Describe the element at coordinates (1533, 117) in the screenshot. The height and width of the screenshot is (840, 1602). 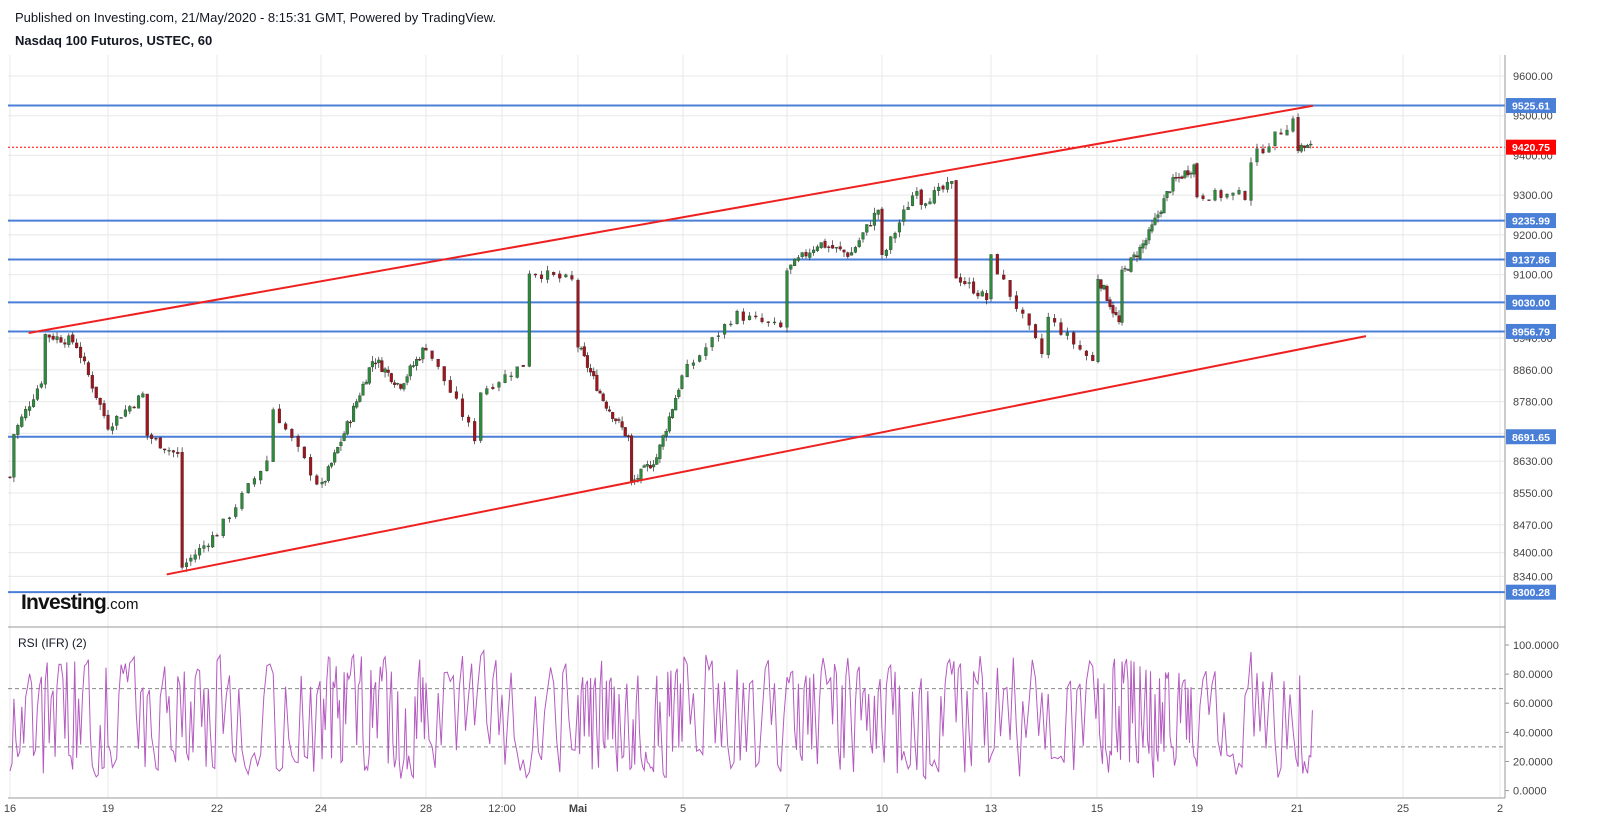
I see `price-tick-label: 9500.00` at that location.